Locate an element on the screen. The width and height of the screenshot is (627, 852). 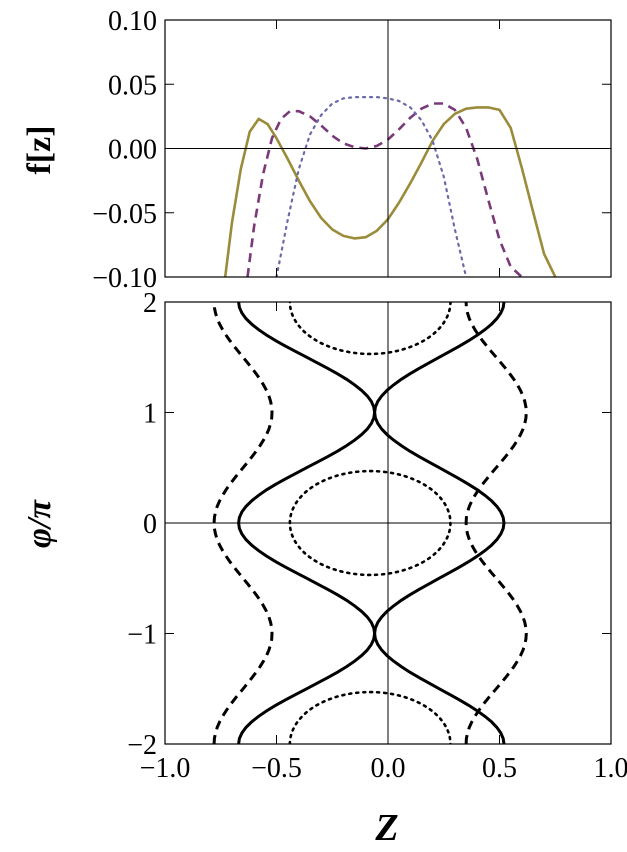
bottom-ytick-label: 2 is located at coordinates (150, 303).